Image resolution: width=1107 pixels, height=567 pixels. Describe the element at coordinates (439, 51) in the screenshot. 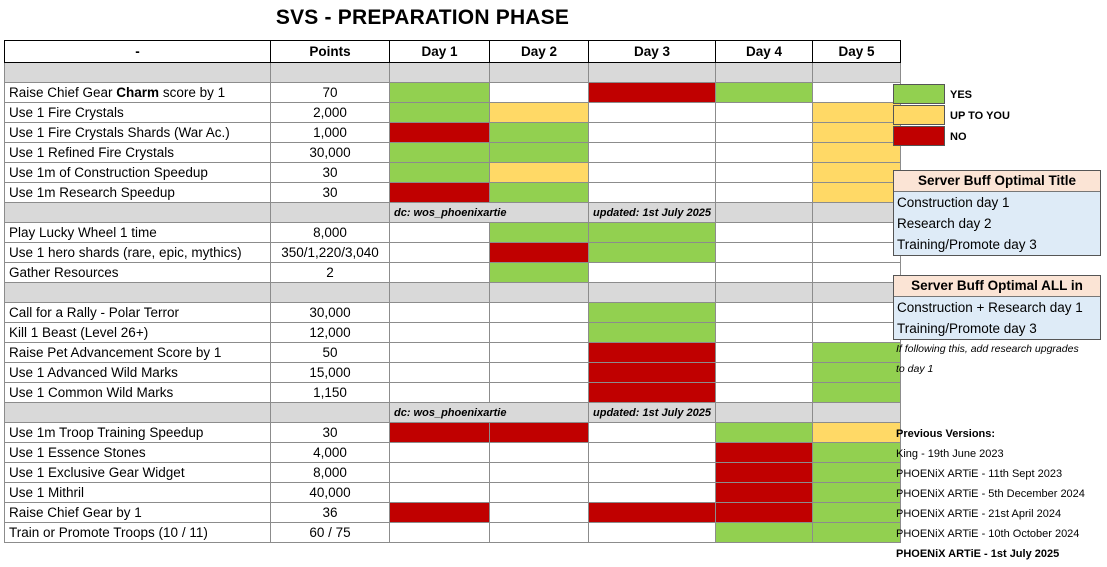

I see `header-day-1: Day 1` at that location.